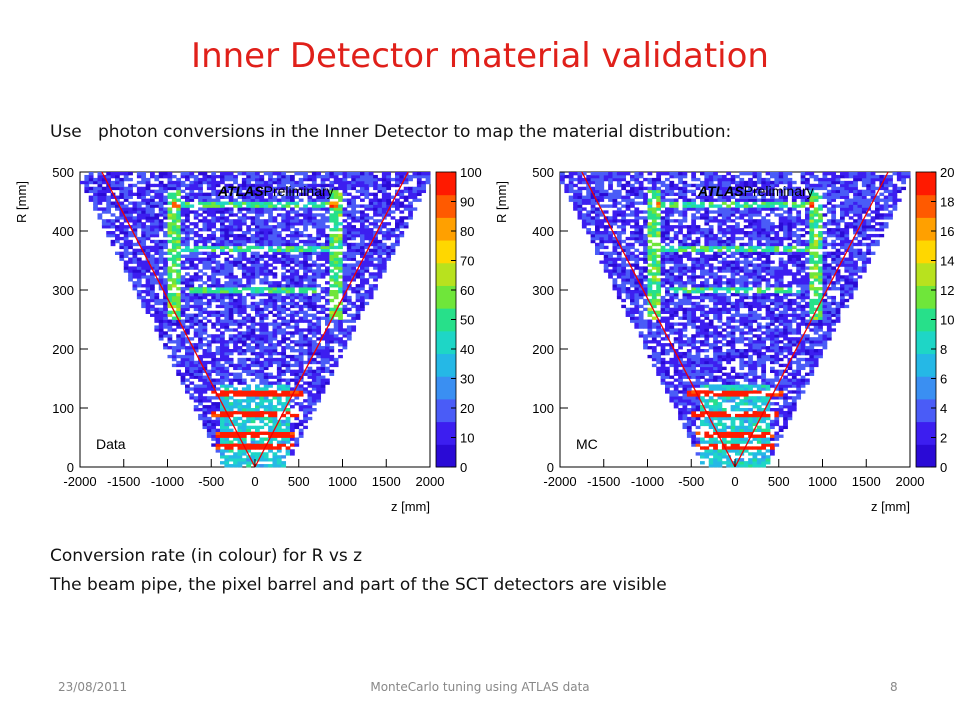 This screenshot has width=960, height=720. I want to click on colorbar-tick-label: 6, so click(943, 379).